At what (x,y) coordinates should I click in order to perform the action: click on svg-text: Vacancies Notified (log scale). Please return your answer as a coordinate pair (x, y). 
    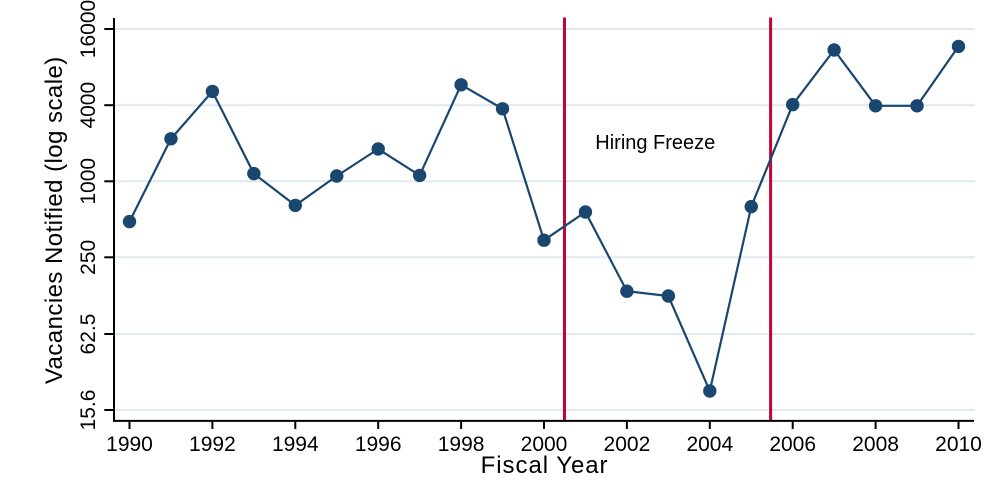
    Looking at the image, I should click on (54, 220).